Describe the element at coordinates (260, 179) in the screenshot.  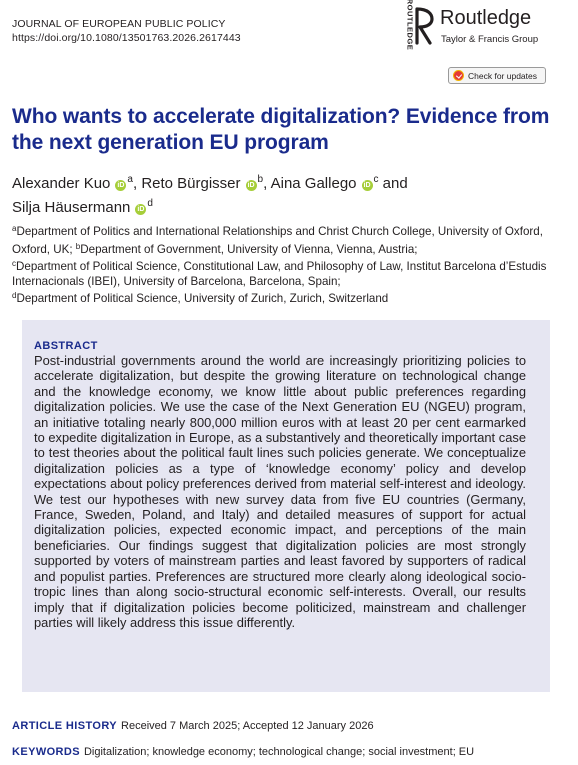
I see `author-affil-marker: b` at that location.